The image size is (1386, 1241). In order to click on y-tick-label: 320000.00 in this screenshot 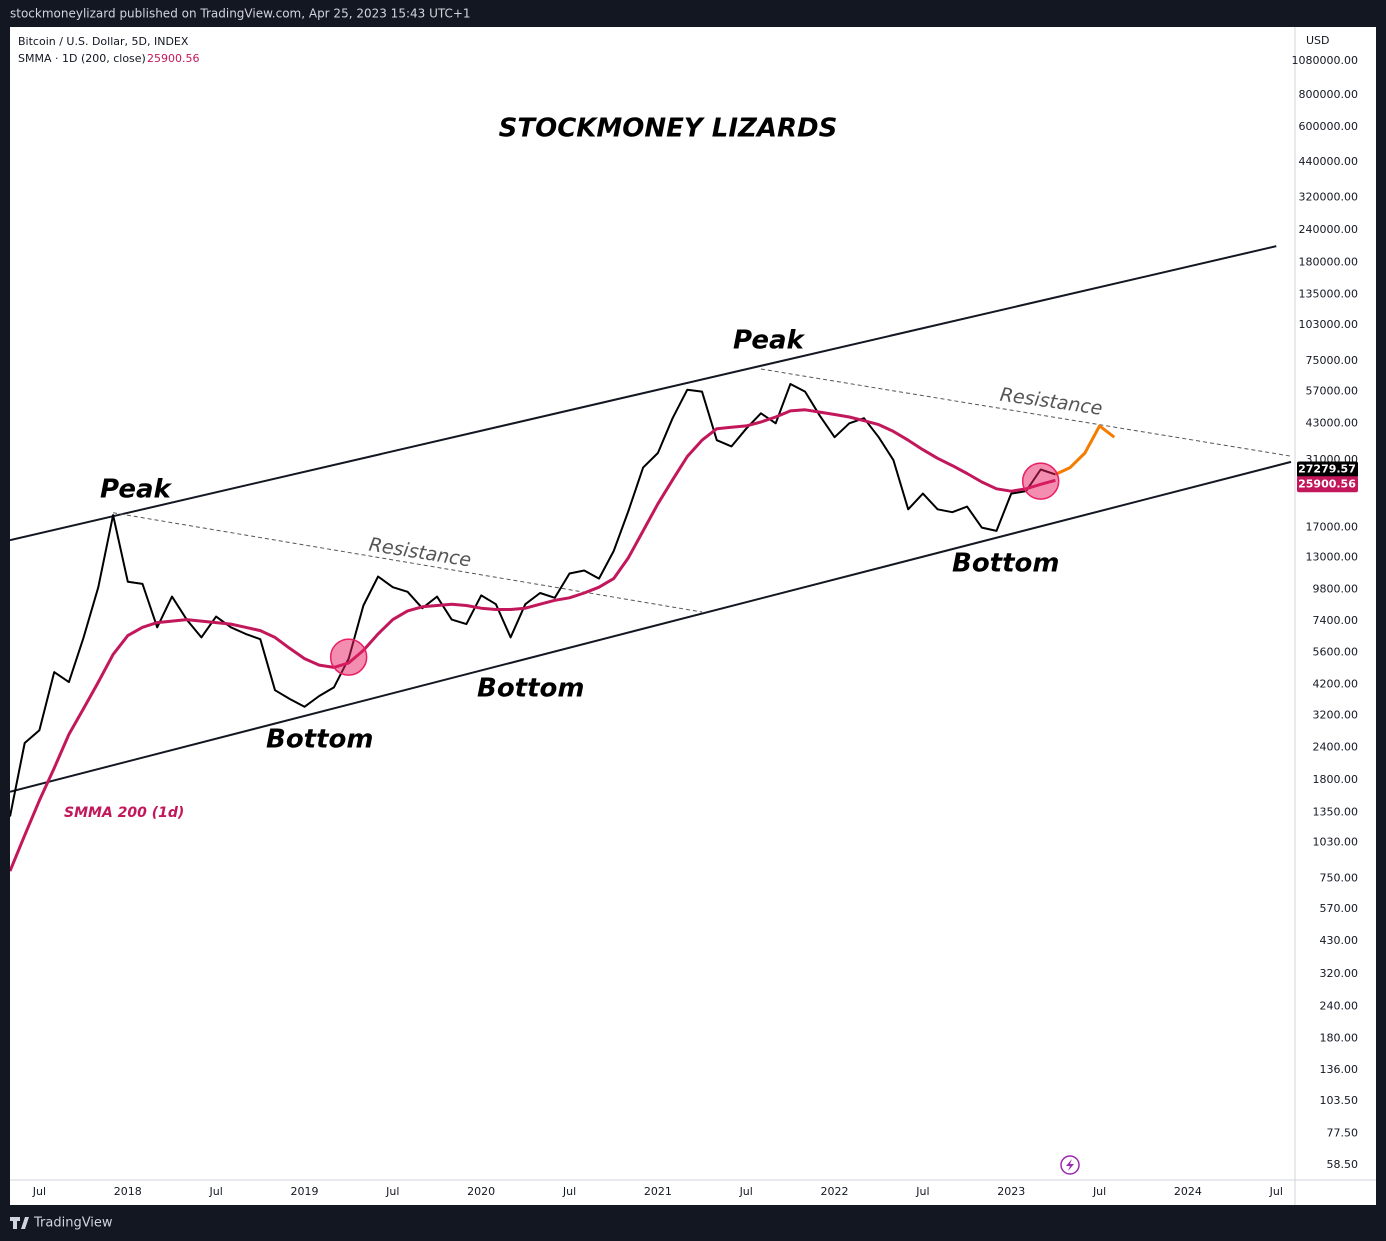, I will do `click(1329, 197)`.